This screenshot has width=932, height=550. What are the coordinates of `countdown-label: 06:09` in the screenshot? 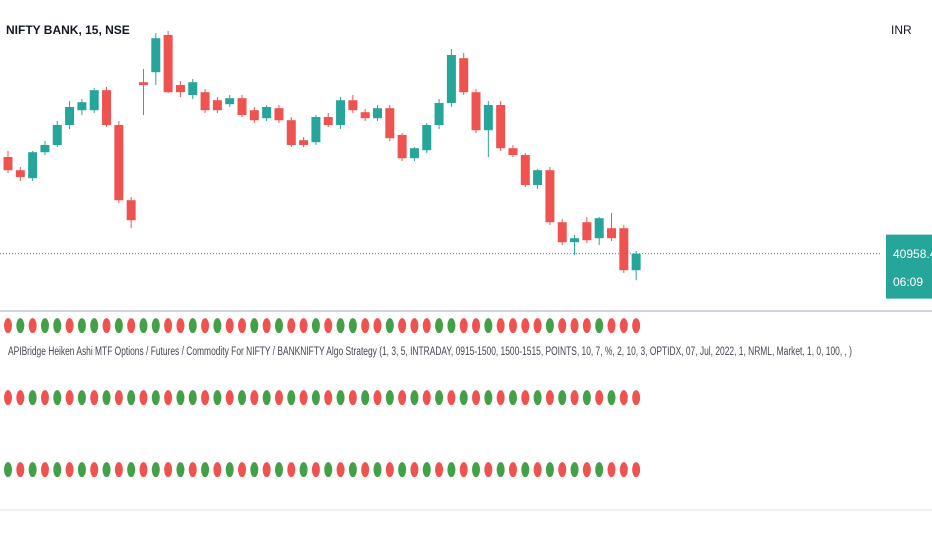 It's located at (908, 282).